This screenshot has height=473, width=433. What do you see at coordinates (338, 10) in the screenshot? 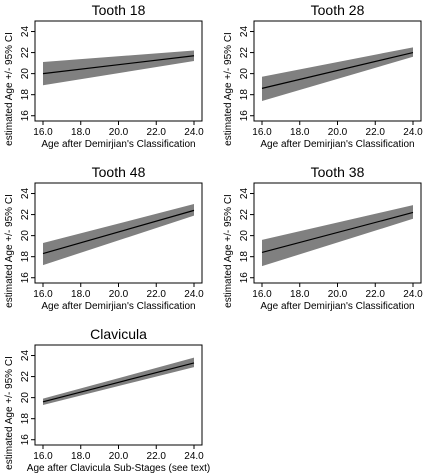
I see `panel-title: Tooth 28` at bounding box center [338, 10].